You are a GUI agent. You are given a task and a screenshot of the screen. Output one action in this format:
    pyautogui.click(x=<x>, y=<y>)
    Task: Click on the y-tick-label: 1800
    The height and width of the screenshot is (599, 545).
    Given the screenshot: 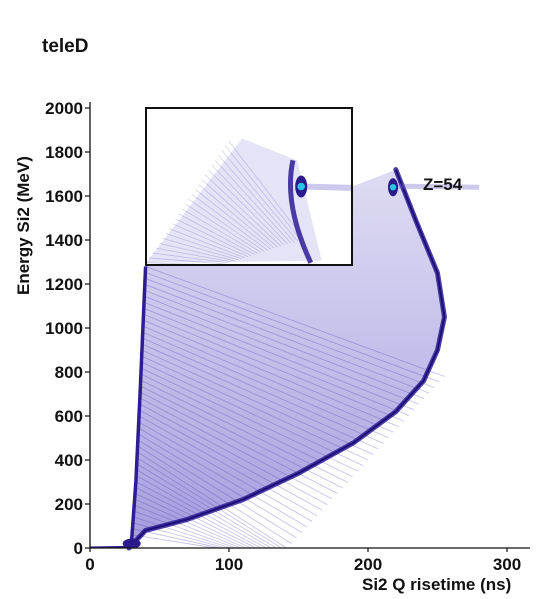 What is the action you would take?
    pyautogui.click(x=64, y=152)
    